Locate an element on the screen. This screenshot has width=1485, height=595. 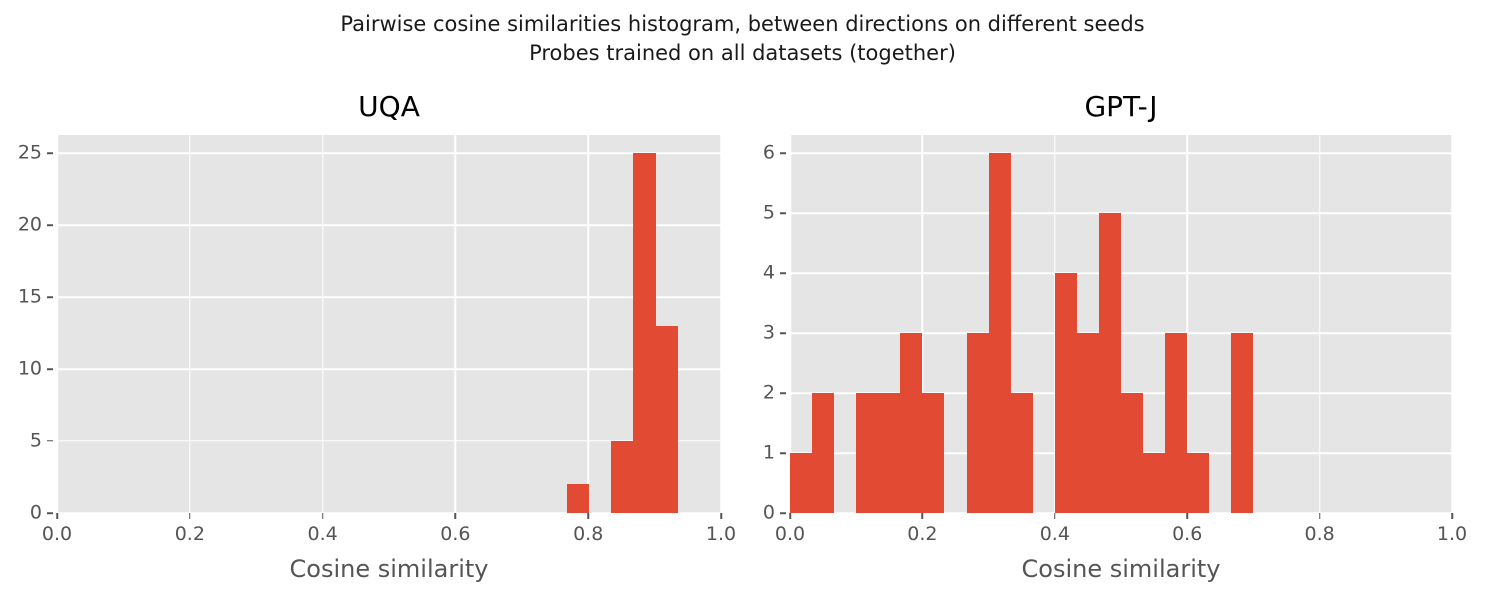
x-axis-gptj: 0.0 0.2 0.4 0.6 0.8 1.0 is located at coordinates (1121, 534).